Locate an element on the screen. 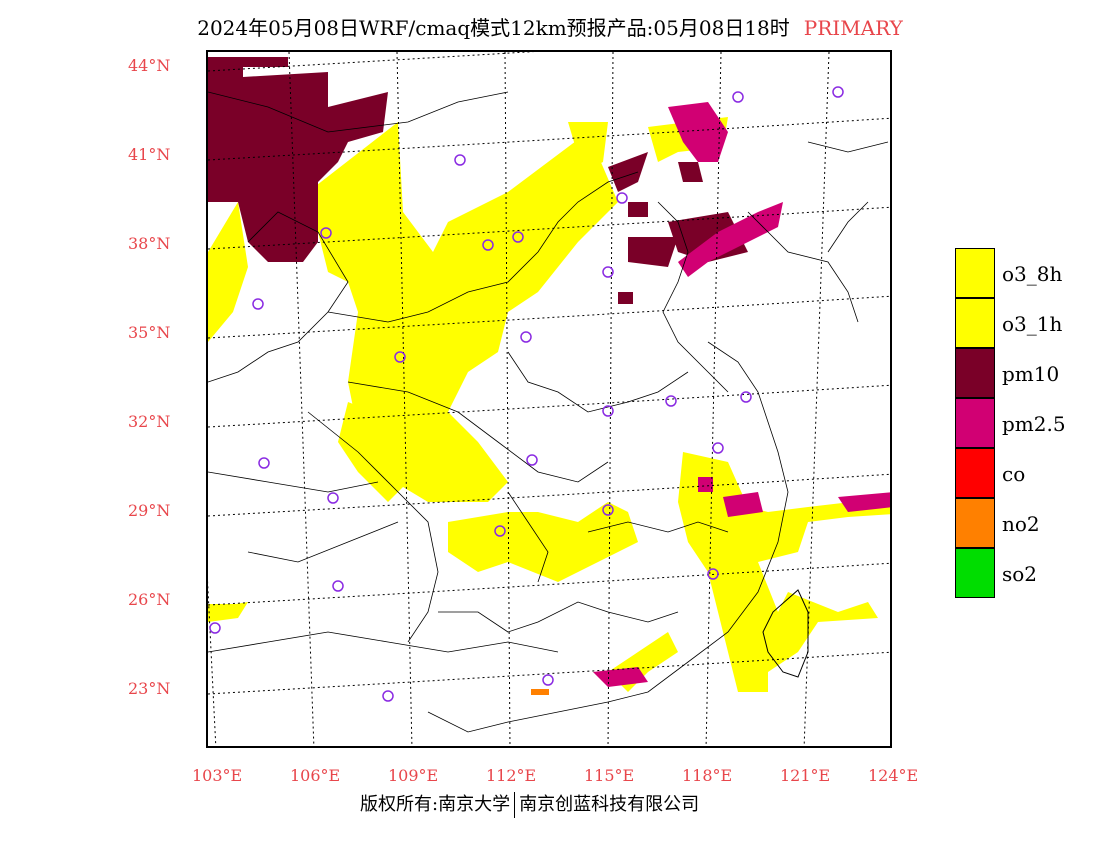  footer-separator is located at coordinates (515, 805).